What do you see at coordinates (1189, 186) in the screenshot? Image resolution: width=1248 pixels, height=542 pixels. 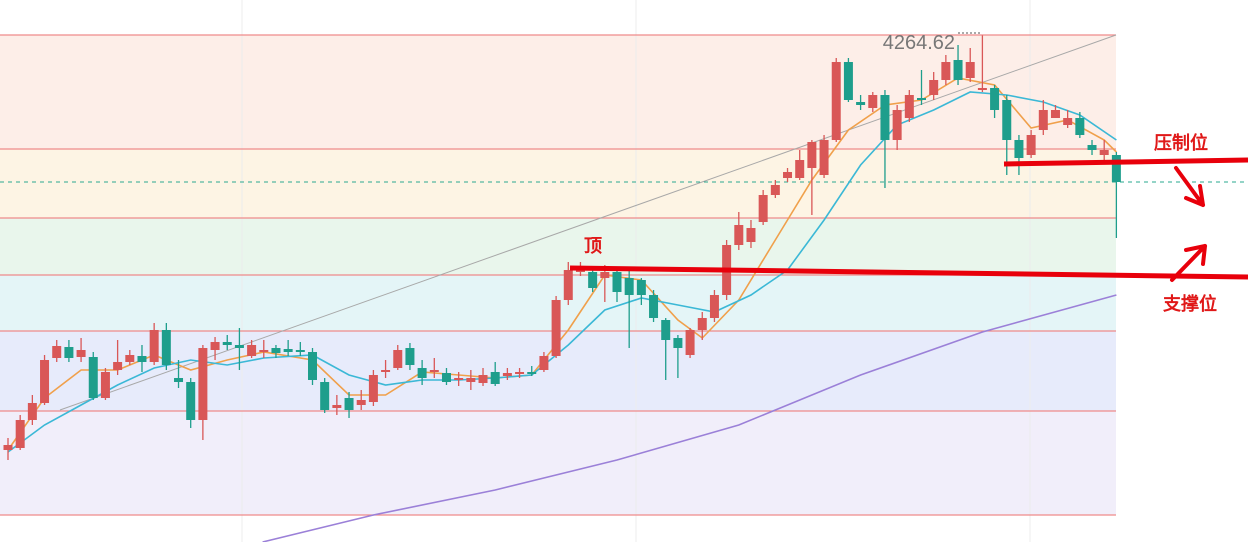 I see `arrow-down` at bounding box center [1189, 186].